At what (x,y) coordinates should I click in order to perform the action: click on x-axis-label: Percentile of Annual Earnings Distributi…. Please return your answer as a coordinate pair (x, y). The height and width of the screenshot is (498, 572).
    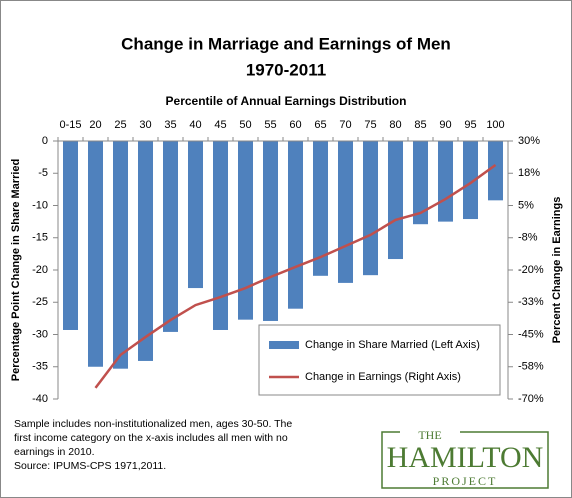
    Looking at the image, I should click on (286, 101).